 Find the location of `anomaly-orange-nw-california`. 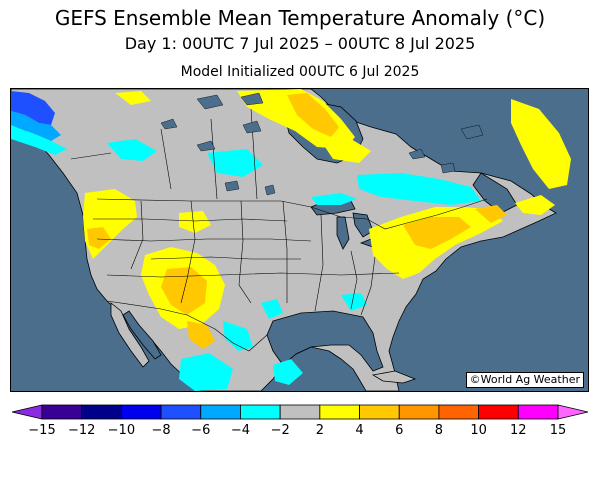

anomaly-orange-nw-california is located at coordinates (99, 238).